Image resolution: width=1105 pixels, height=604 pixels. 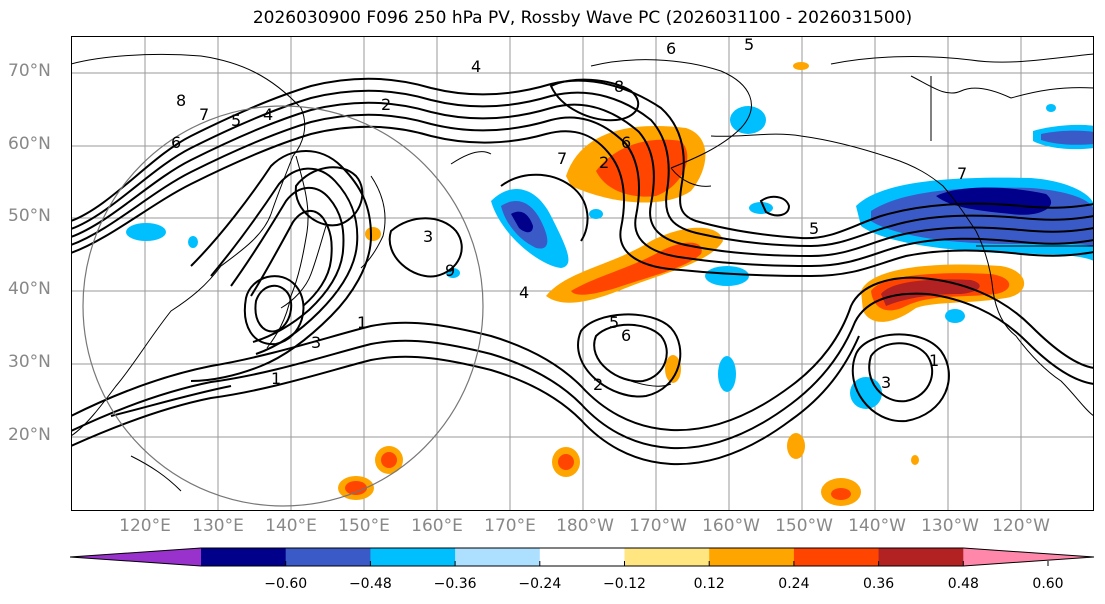 I want to click on lon-label: 160°E, so click(x=437, y=526).